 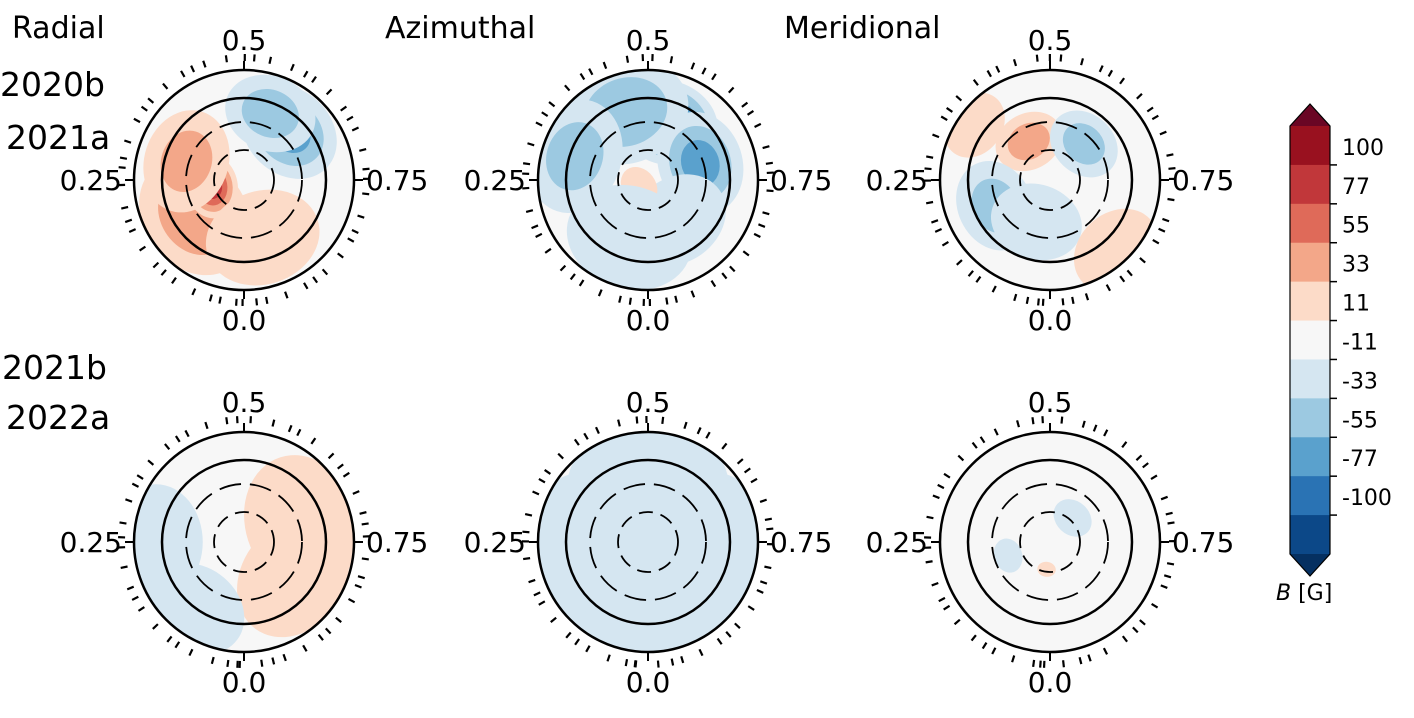 I want to click on col-title-meridional: Meridional, so click(x=862, y=28).